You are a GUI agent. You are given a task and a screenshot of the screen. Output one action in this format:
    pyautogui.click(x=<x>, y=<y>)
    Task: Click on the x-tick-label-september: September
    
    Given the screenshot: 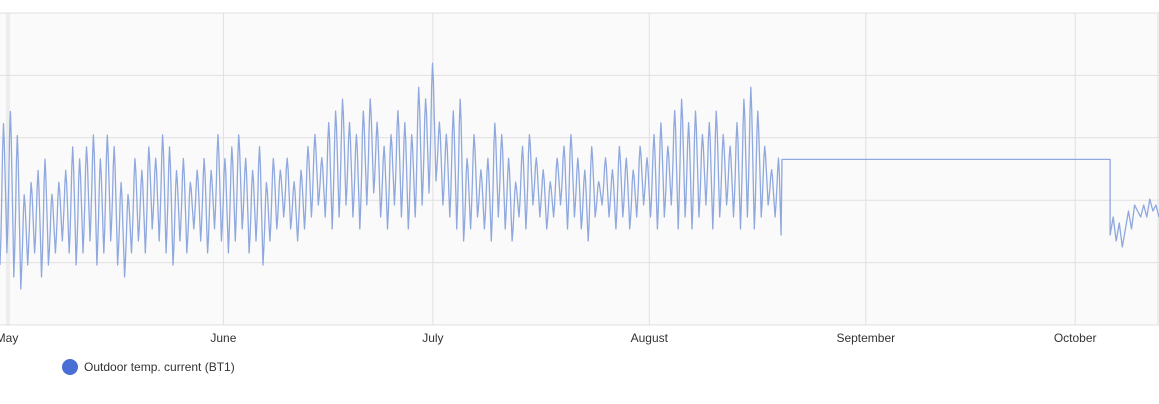 What is the action you would take?
    pyautogui.click(x=865, y=338)
    